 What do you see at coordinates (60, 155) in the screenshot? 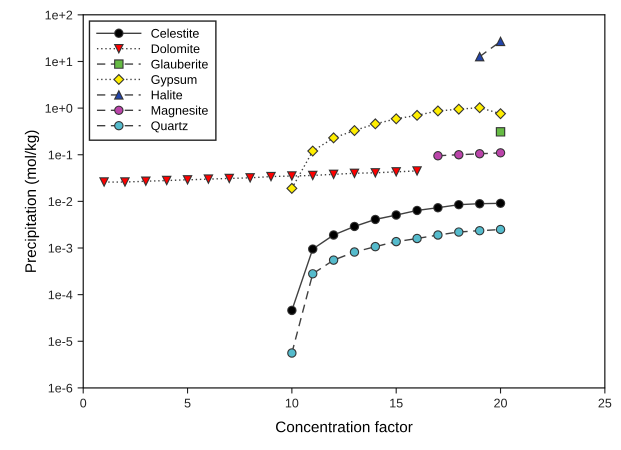
I see `y-tick-label: 1e-1` at bounding box center [60, 155].